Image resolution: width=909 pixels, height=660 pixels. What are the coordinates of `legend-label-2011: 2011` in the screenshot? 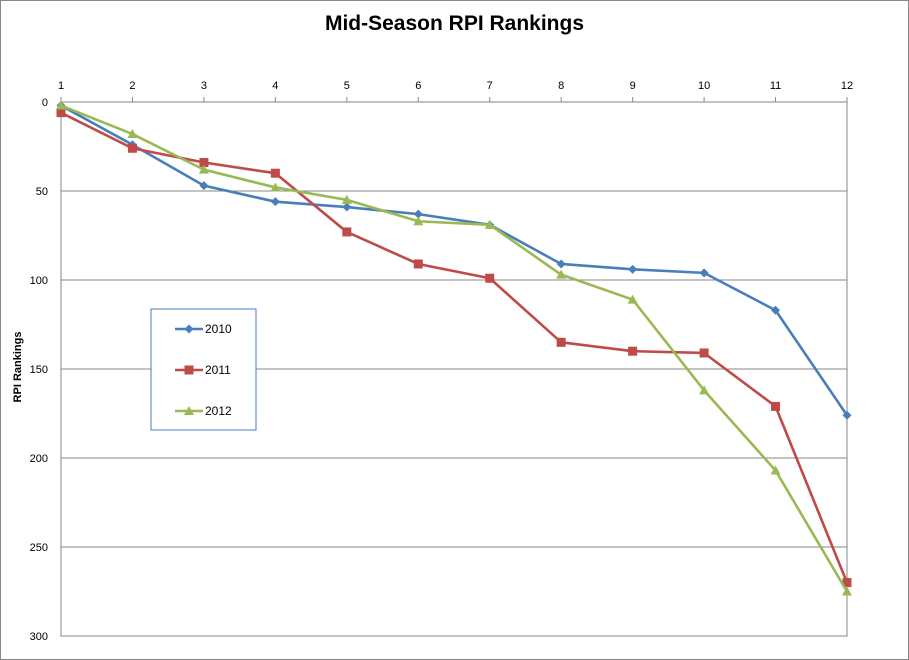 It's located at (218, 370).